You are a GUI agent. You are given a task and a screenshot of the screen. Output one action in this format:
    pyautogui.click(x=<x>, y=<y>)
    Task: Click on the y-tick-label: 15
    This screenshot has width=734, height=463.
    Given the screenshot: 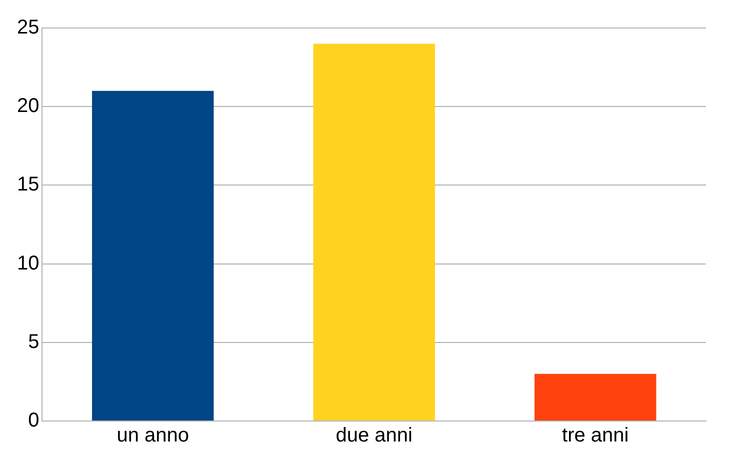 What is the action you would take?
    pyautogui.click(x=28, y=185)
    